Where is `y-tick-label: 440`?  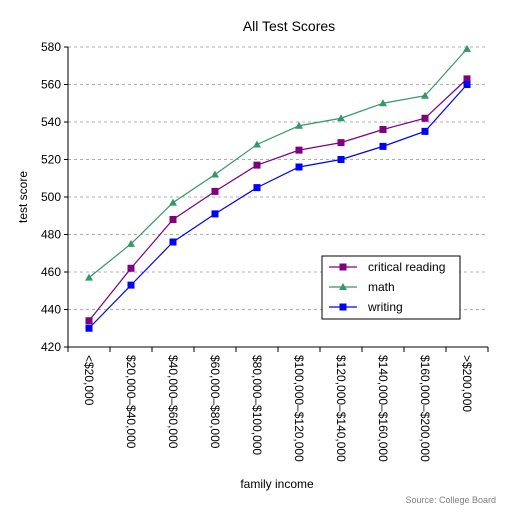 y-tick-label: 440 is located at coordinates (51, 310).